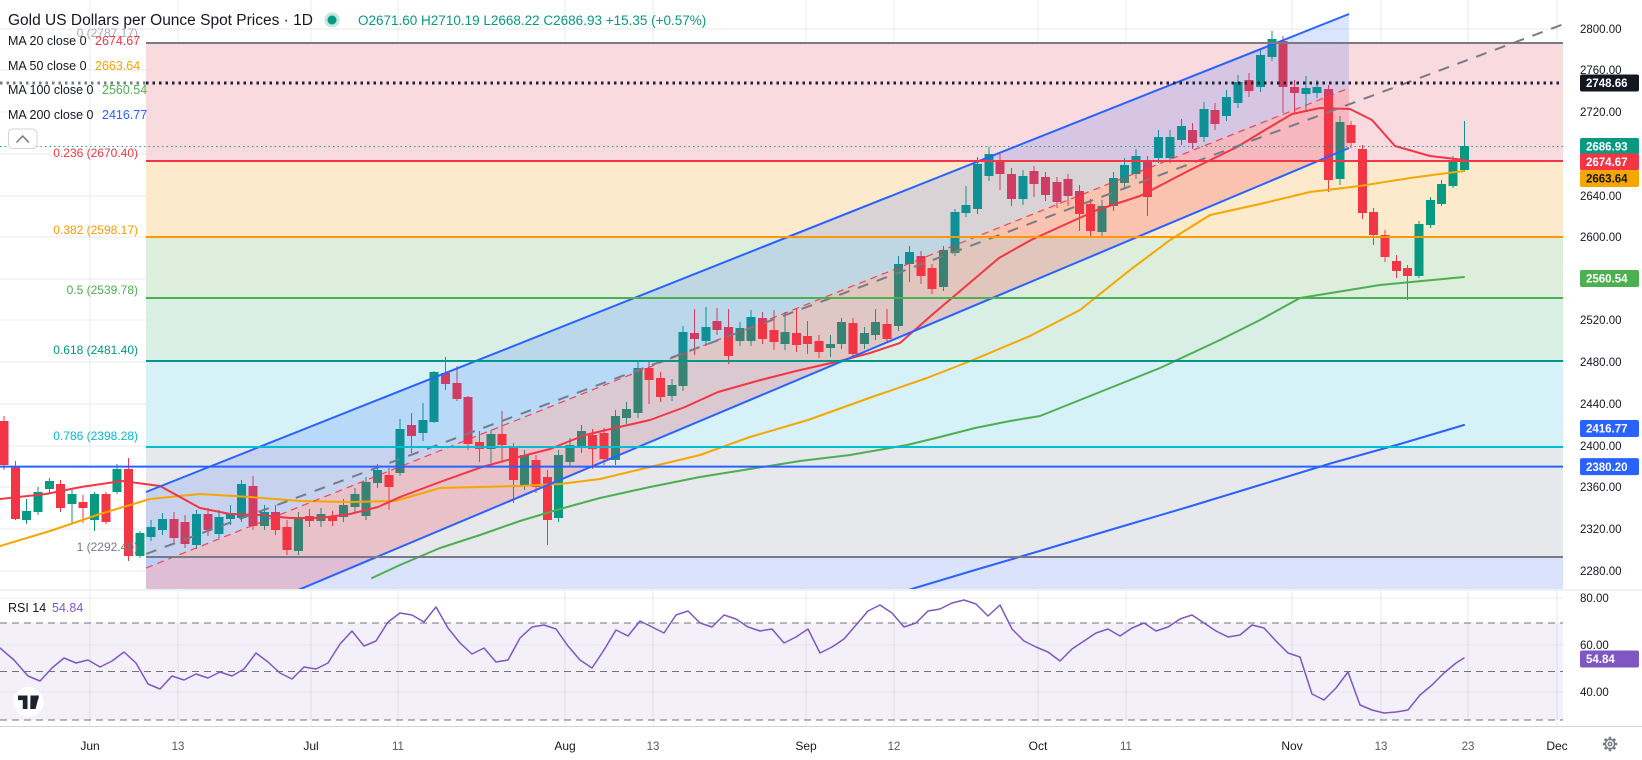  What do you see at coordinates (95, 153) in the screenshot?
I see `svg-text: 0.236 (2670.40)` at bounding box center [95, 153].